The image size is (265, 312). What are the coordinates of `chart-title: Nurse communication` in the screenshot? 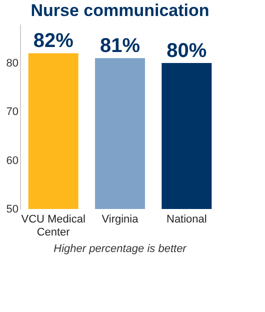 It's located at (120, 10).